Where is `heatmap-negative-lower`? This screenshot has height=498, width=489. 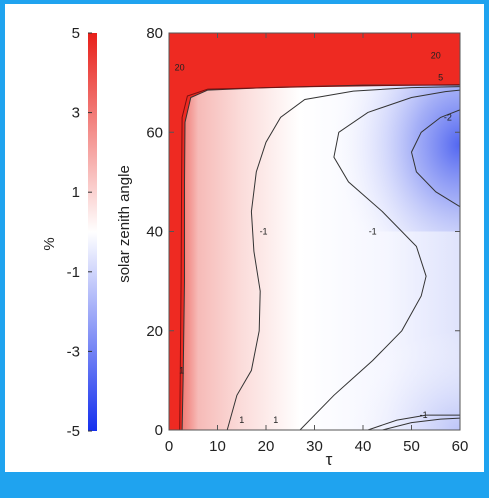 heatmap-negative-lower is located at coordinates (399, 380).